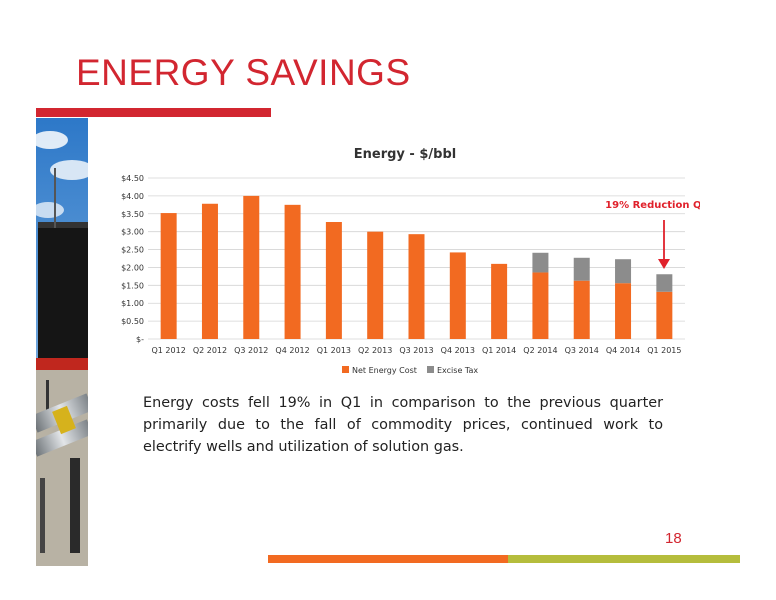 The image size is (776, 600). I want to click on x-tick-label: Q3 2013, so click(416, 350).